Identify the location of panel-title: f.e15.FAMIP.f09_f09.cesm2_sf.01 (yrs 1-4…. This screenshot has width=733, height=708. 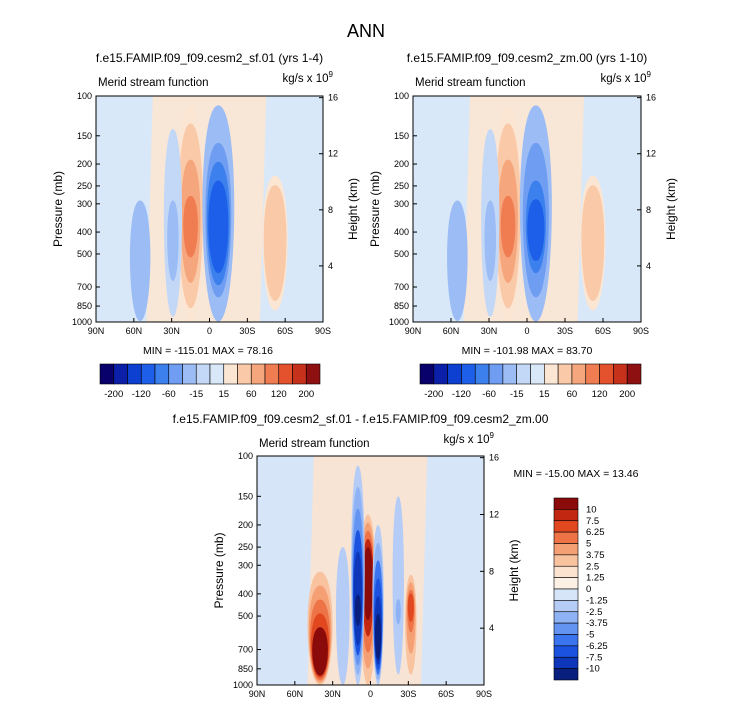
(209, 58).